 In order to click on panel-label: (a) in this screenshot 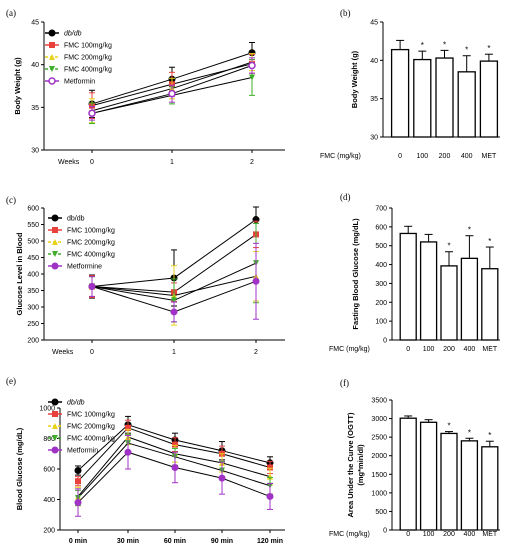, I will do `click(11, 13)`.